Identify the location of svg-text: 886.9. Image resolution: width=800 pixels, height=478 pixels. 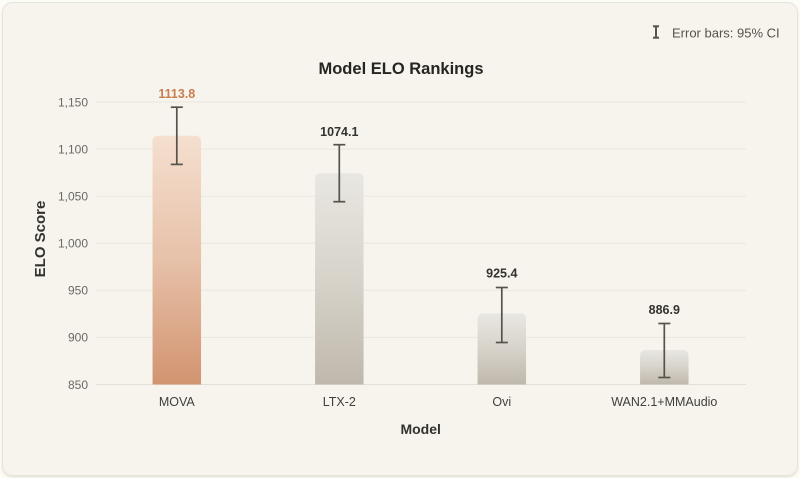
(664, 310).